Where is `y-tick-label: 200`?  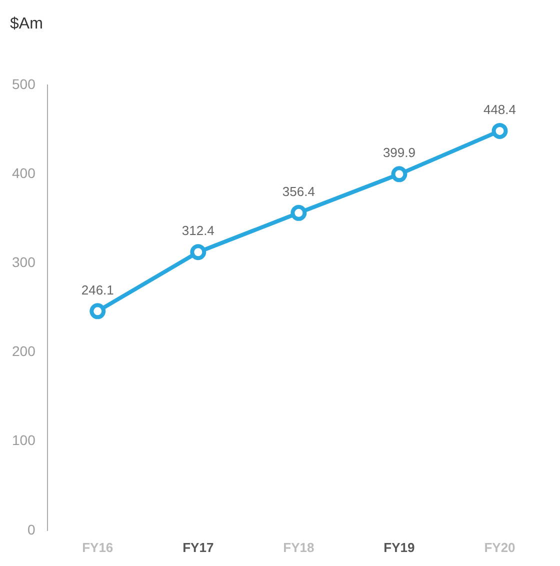 y-tick-label: 200 is located at coordinates (24, 351).